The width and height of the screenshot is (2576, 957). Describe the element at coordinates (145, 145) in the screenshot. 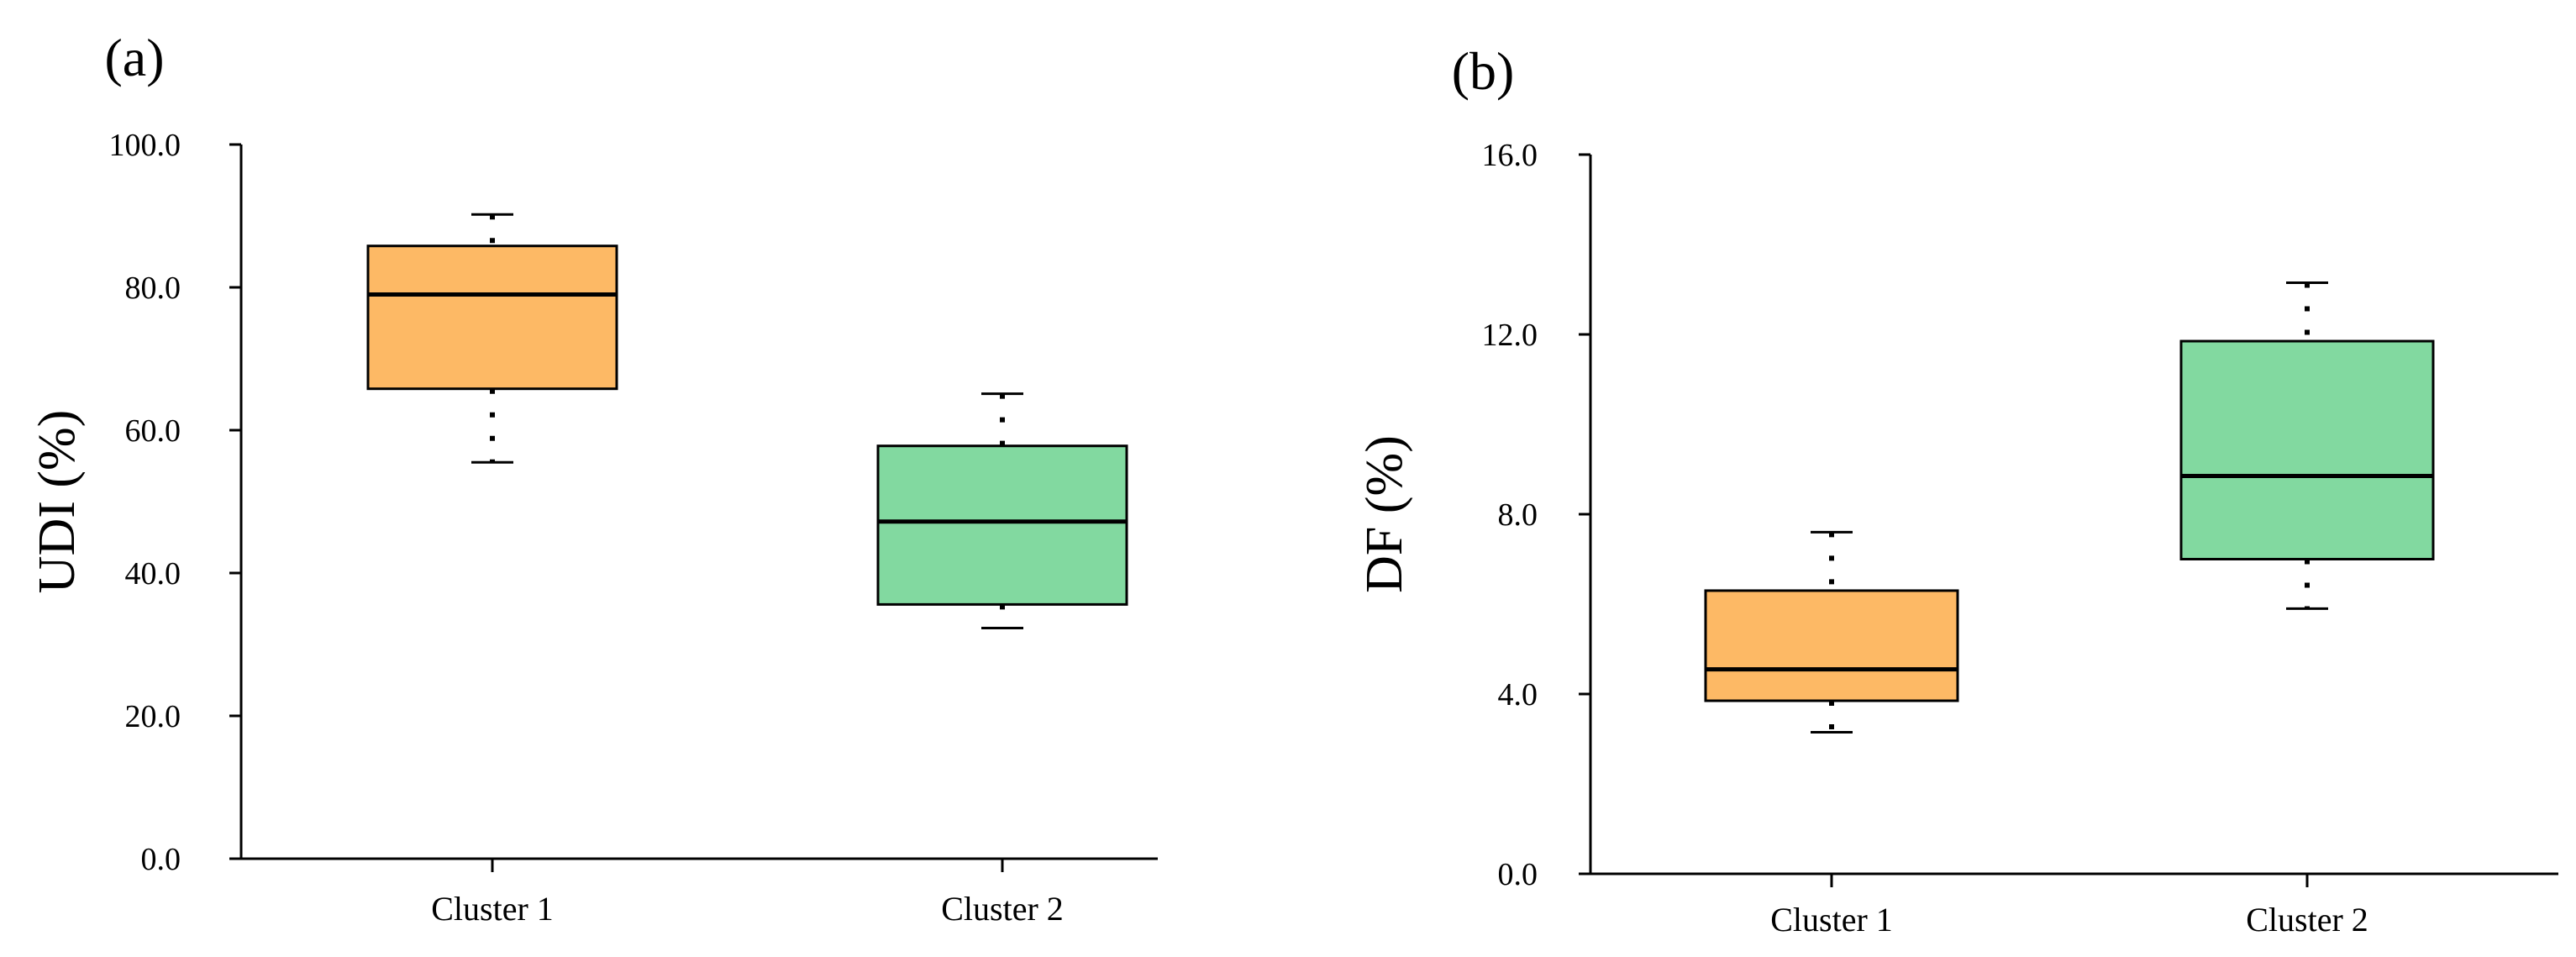

I see `y-tick-label: 100.0` at that location.